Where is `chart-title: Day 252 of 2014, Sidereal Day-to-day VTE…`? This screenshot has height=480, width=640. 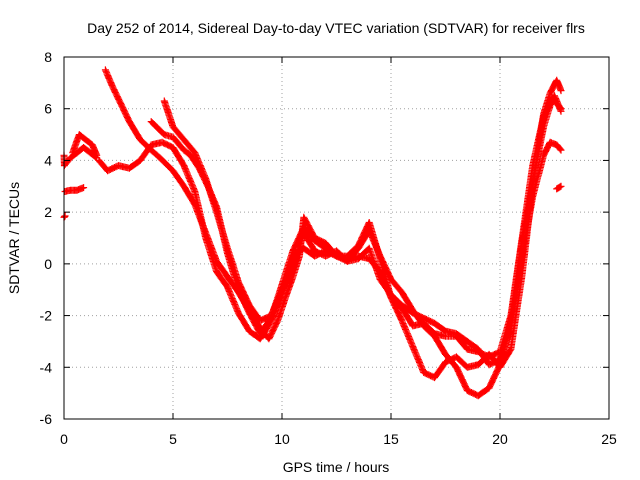
chart-title: Day 252 of 2014, Sidereal Day-to-day VTE… is located at coordinates (336, 28).